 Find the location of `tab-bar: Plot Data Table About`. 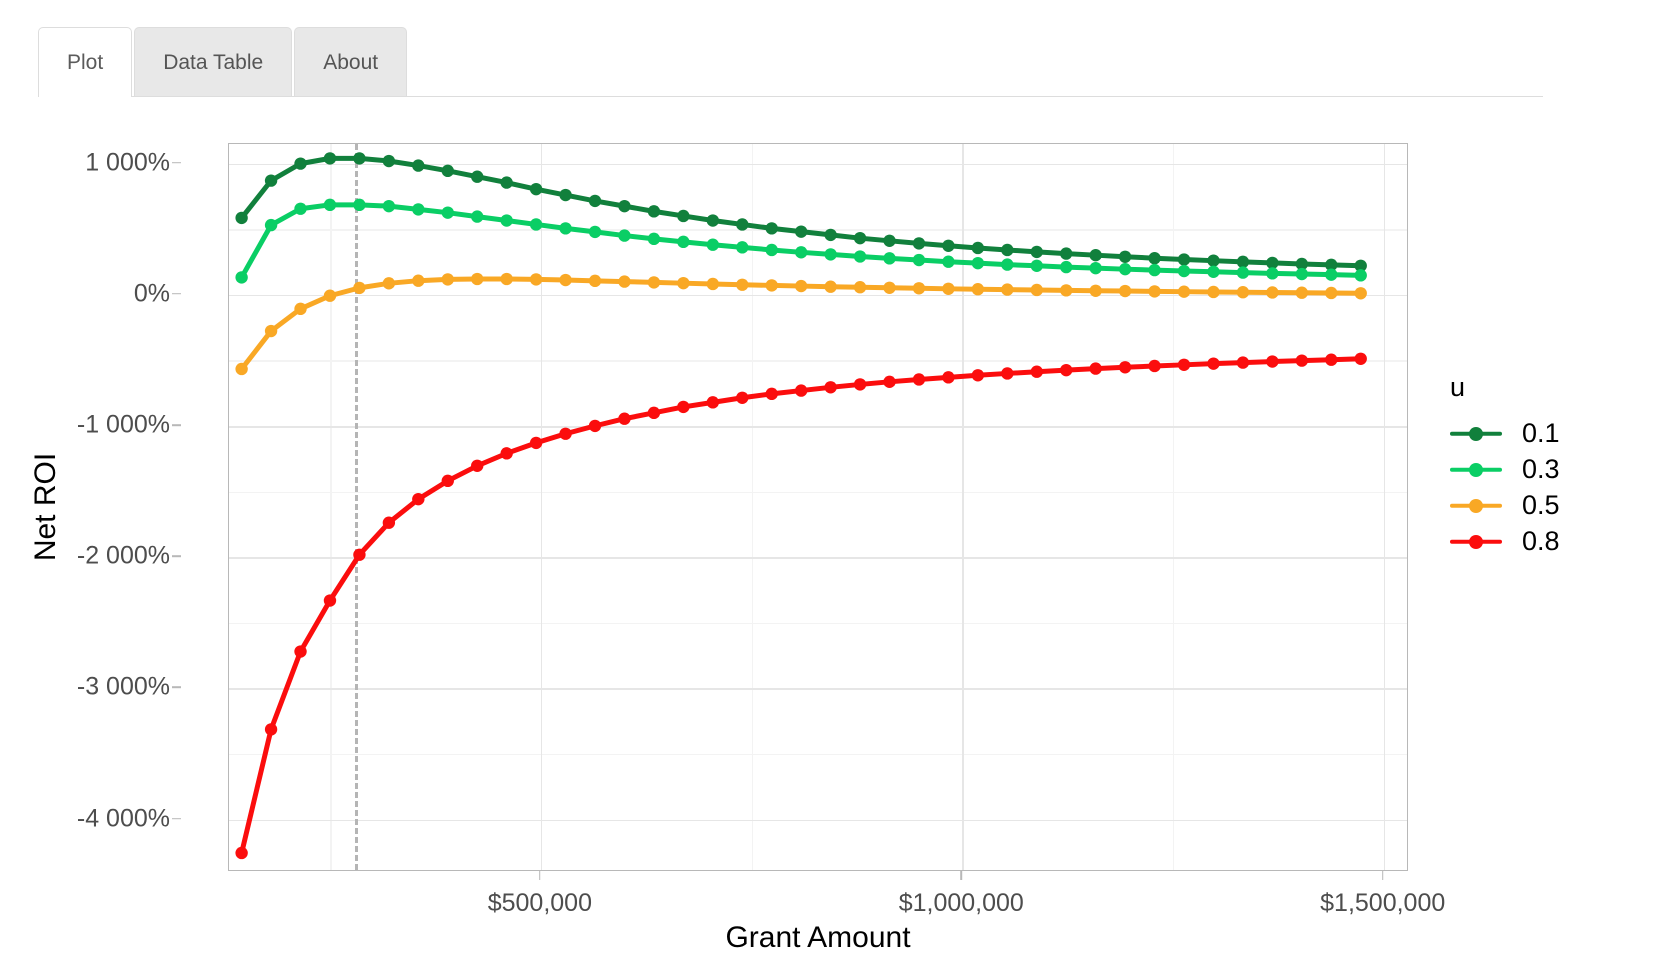

tab-bar: Plot Data Table About is located at coordinates (830, 48).